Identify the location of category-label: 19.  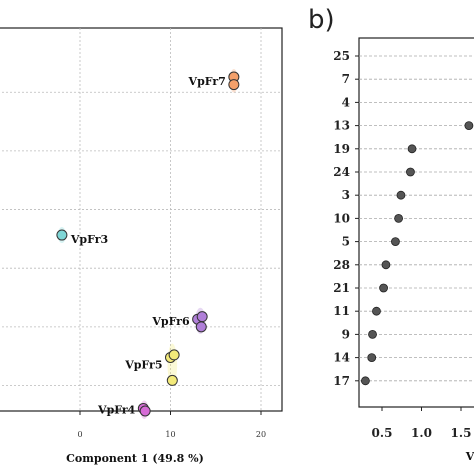
(341, 149).